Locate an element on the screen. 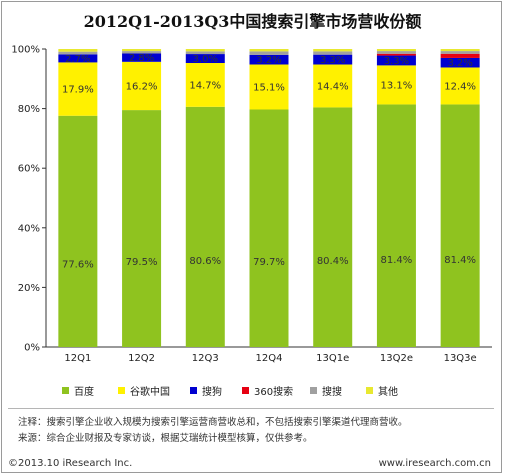 The width and height of the screenshot is (505, 476). x-tick-label: 12Q4 is located at coordinates (269, 358).